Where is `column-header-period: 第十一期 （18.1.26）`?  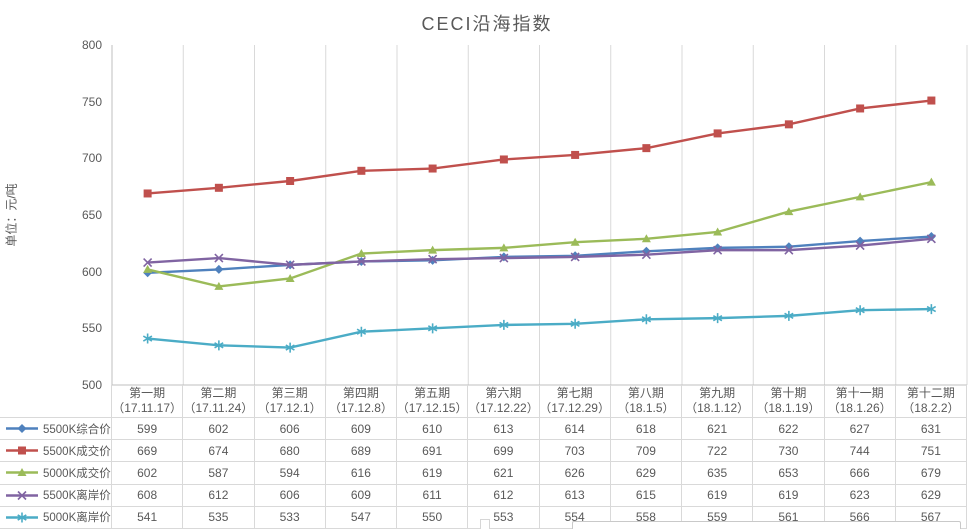 column-header-period: 第十一期 （18.1.26） is located at coordinates (860, 401).